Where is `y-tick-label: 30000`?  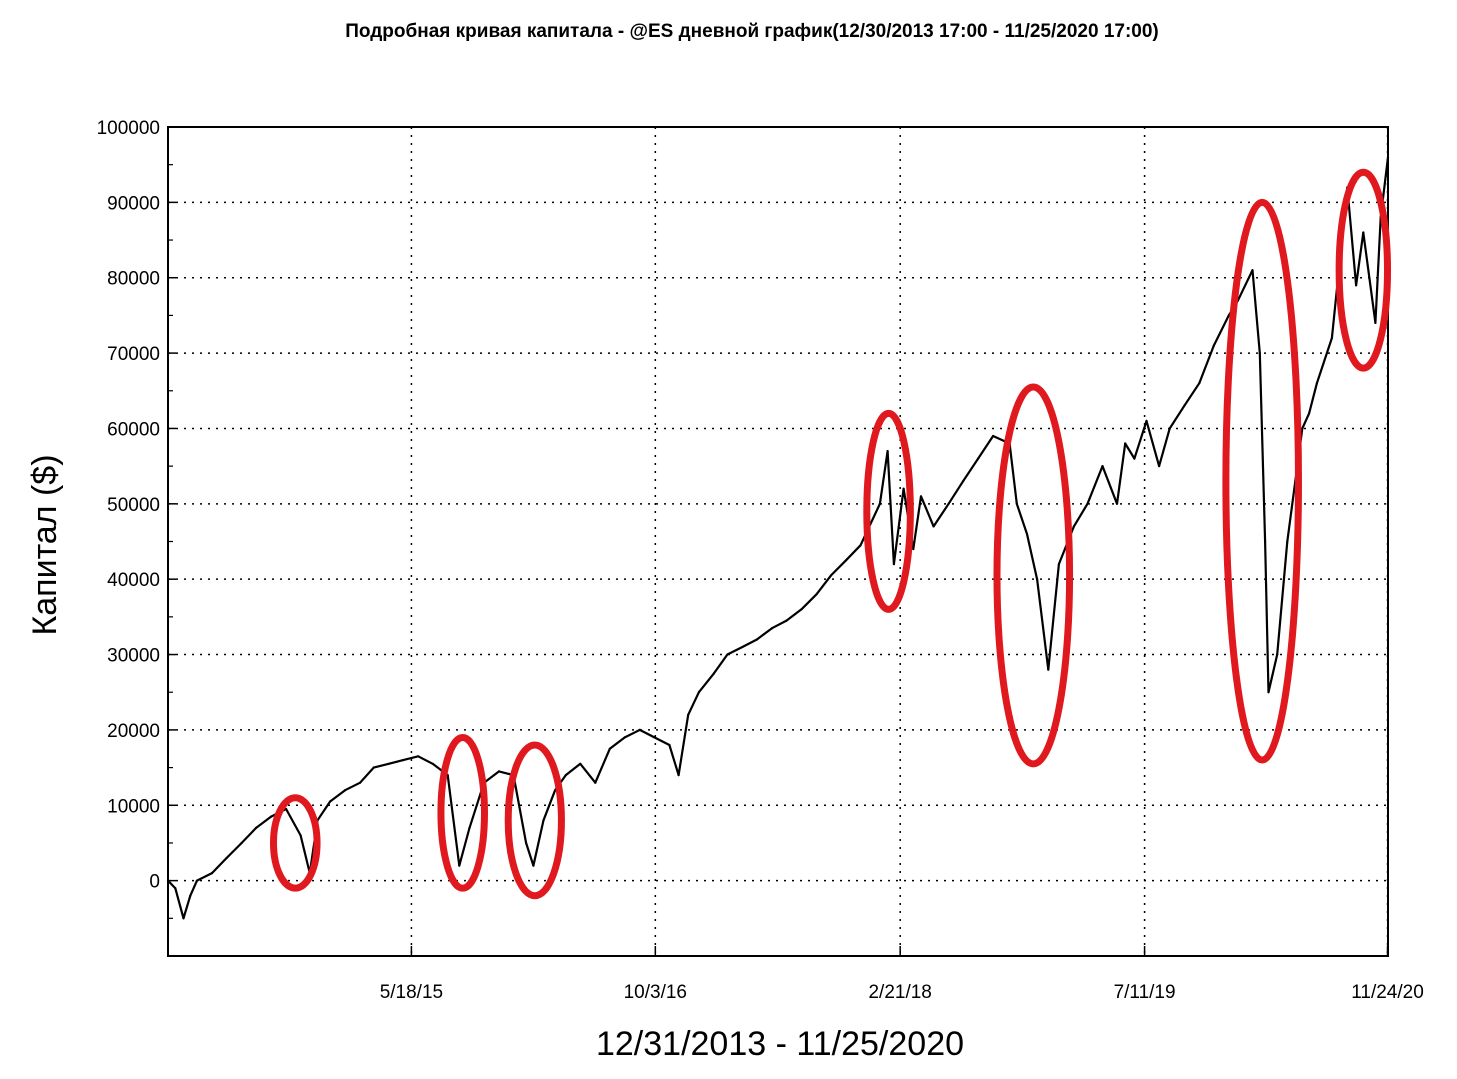 y-tick-label: 30000 is located at coordinates (133, 656).